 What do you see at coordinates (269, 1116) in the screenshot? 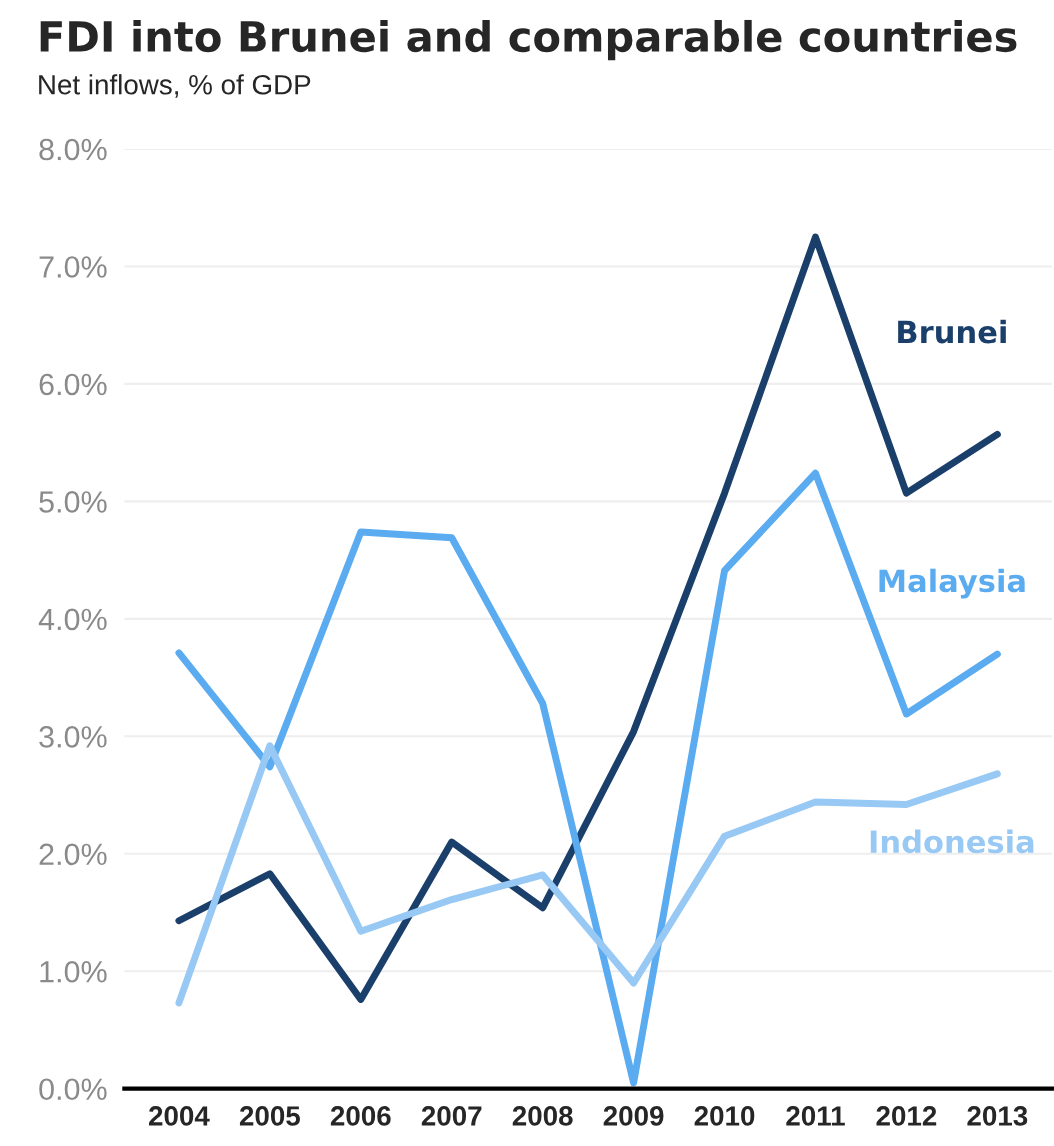
I see `x-tick-label: 2005` at bounding box center [269, 1116].